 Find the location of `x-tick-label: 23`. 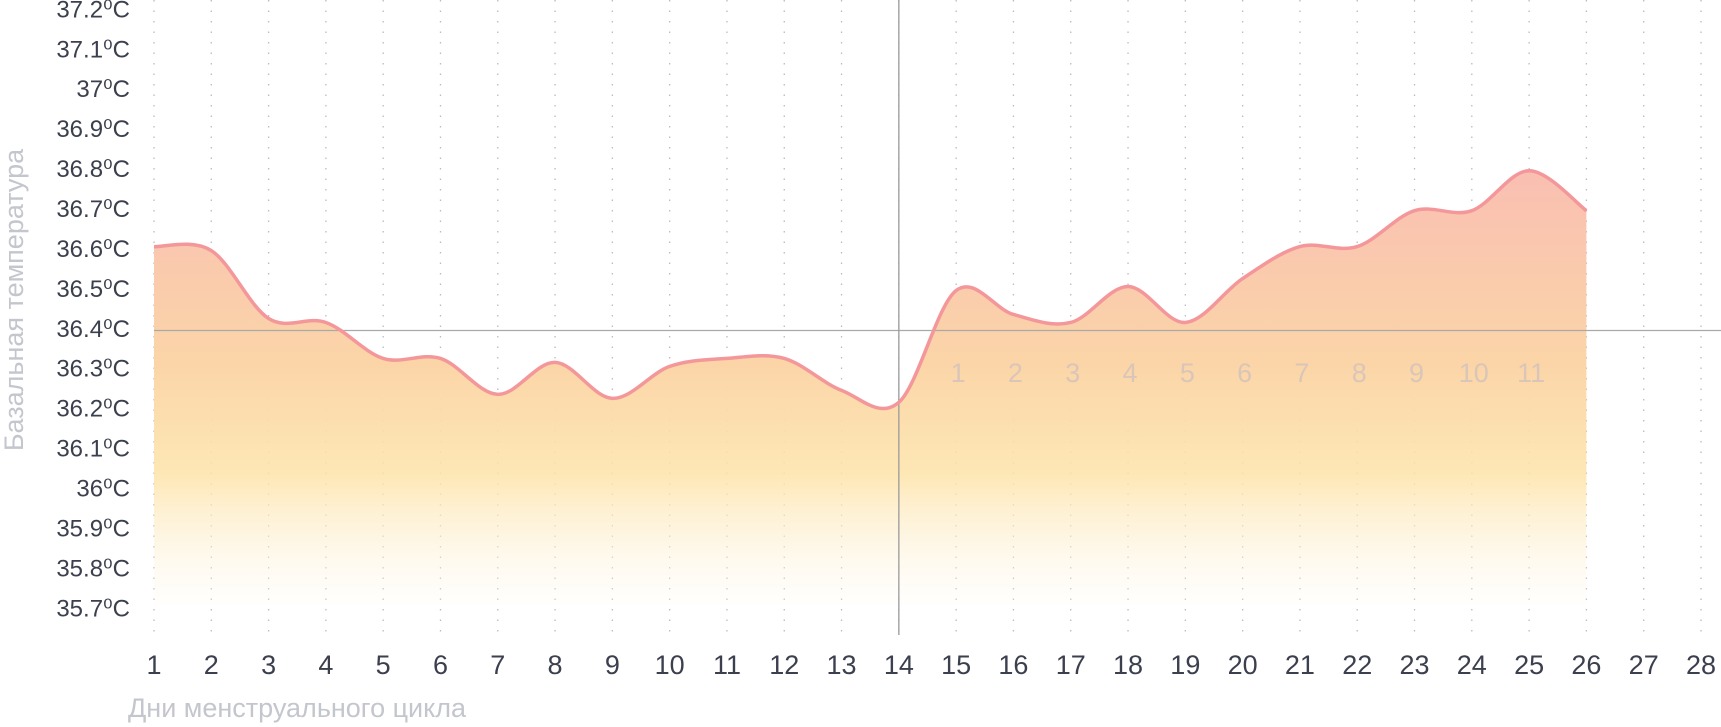

x-tick-label: 23 is located at coordinates (1414, 665).